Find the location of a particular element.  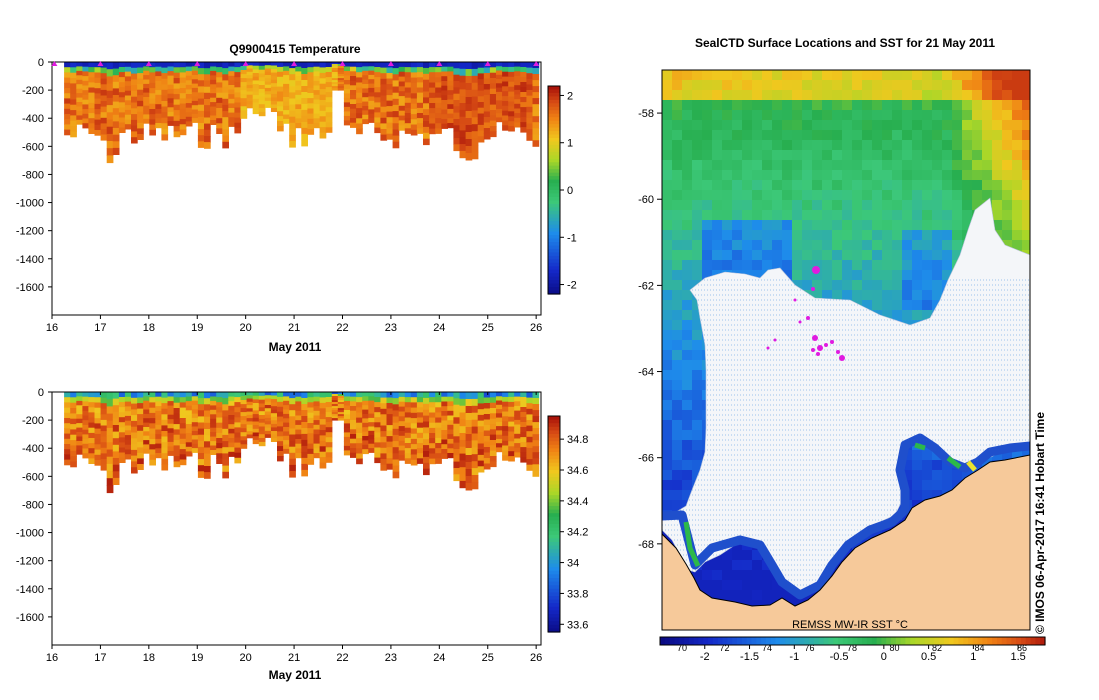

lat-tick-label: -68 is located at coordinates (646, 545).